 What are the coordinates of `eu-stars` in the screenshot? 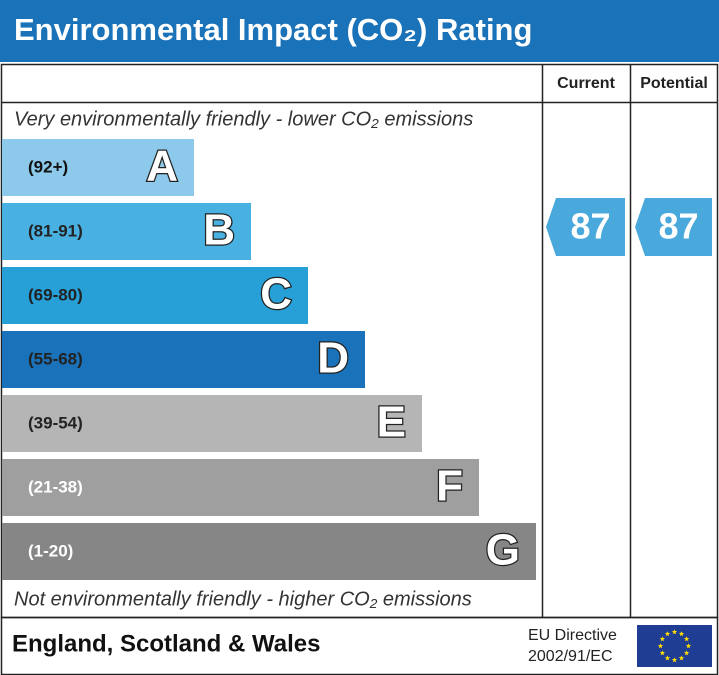 It's located at (674, 646).